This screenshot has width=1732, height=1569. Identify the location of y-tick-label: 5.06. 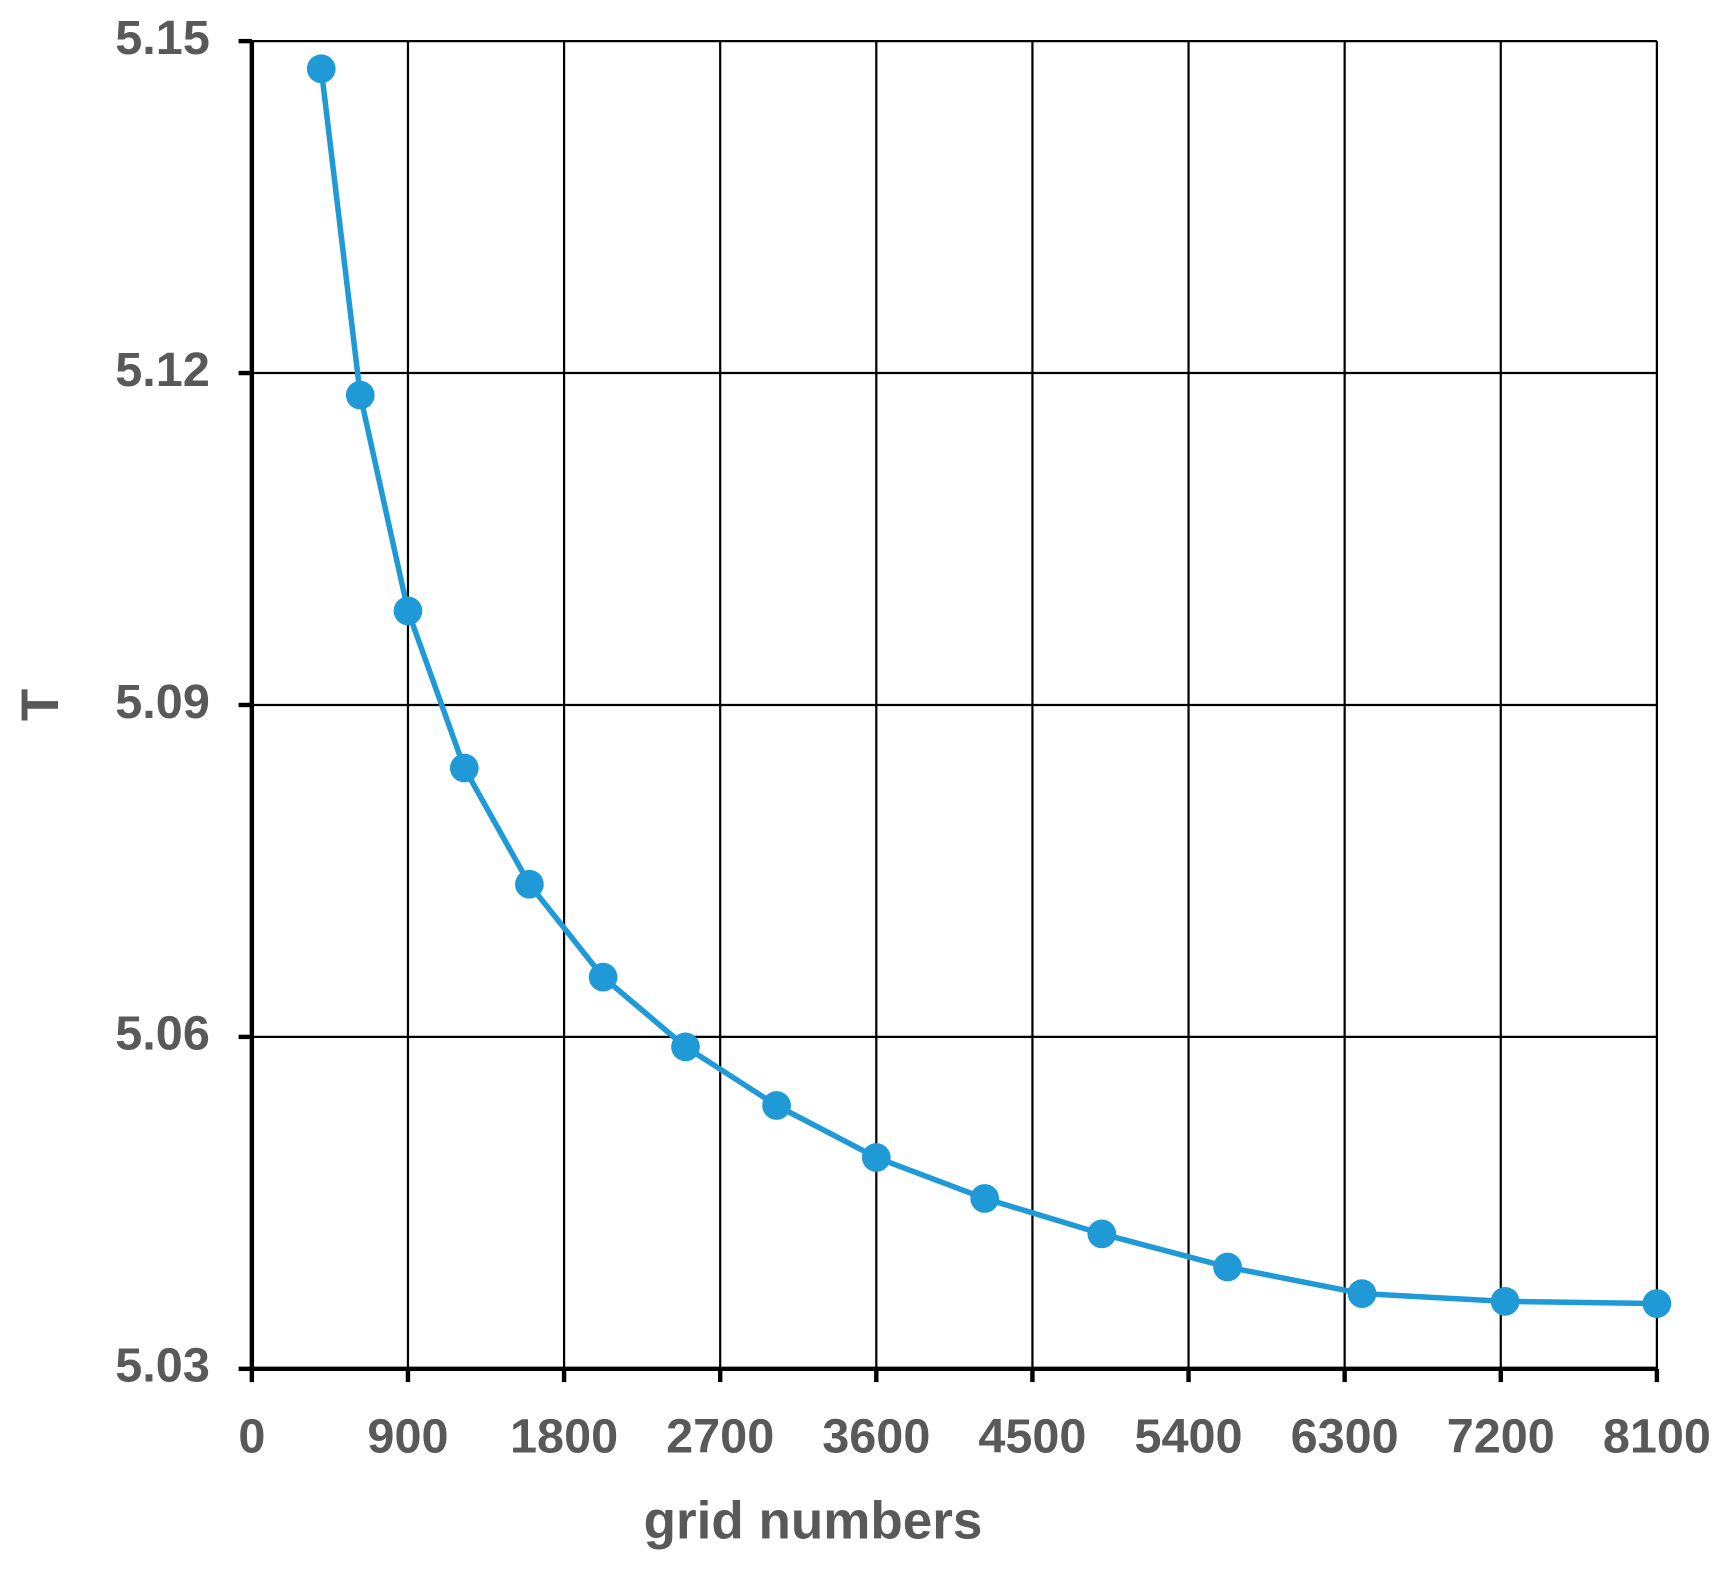
(162, 1034).